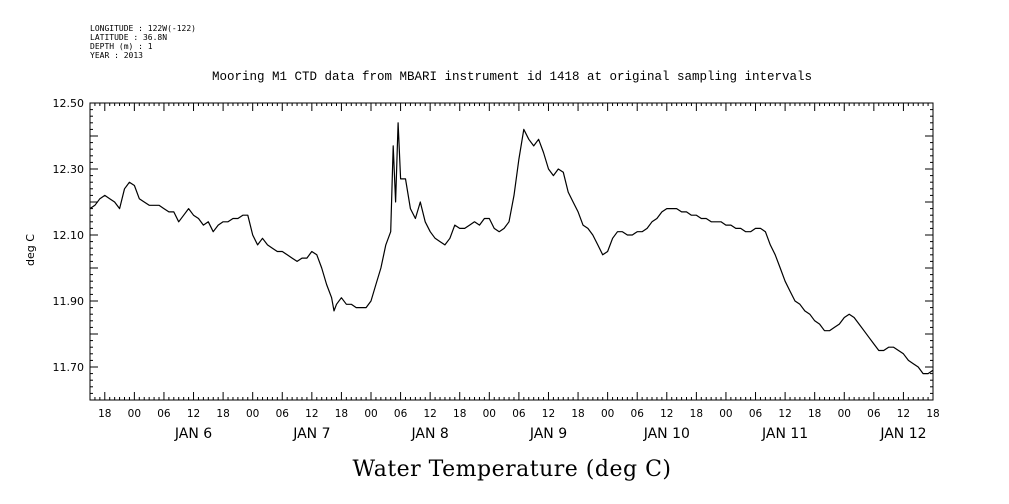  I want to click on depth-text: DEPTH (m) : 1, so click(121, 46).